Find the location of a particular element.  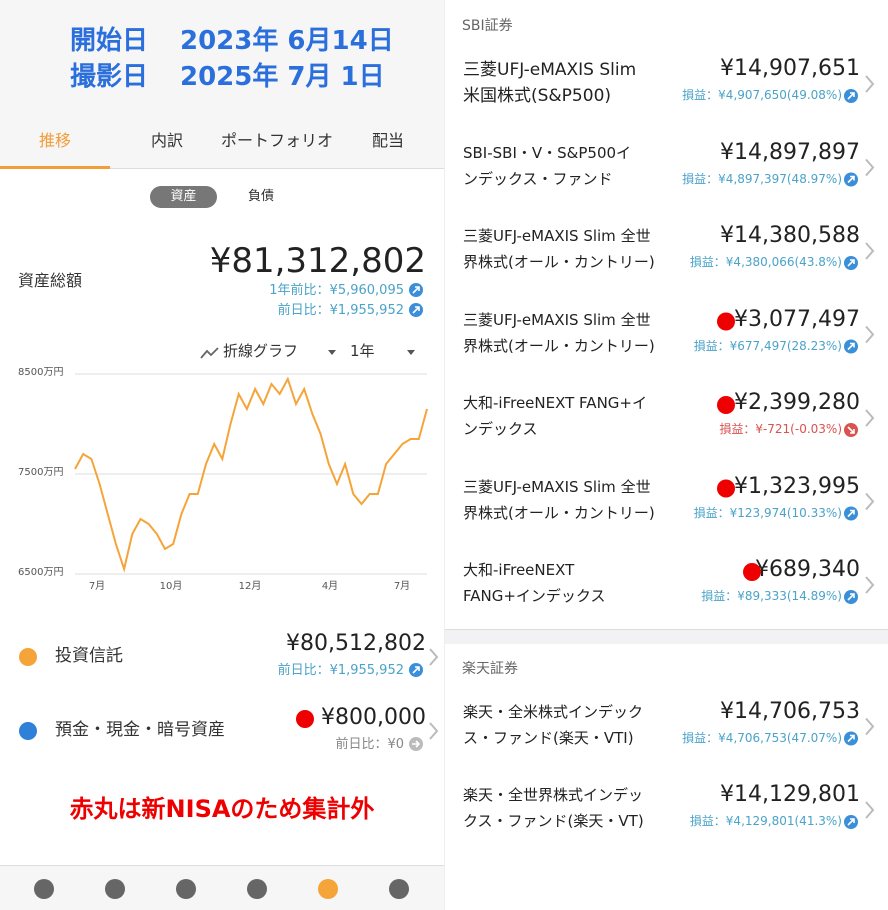

y-tick-label: 6500万円 is located at coordinates (41, 572).